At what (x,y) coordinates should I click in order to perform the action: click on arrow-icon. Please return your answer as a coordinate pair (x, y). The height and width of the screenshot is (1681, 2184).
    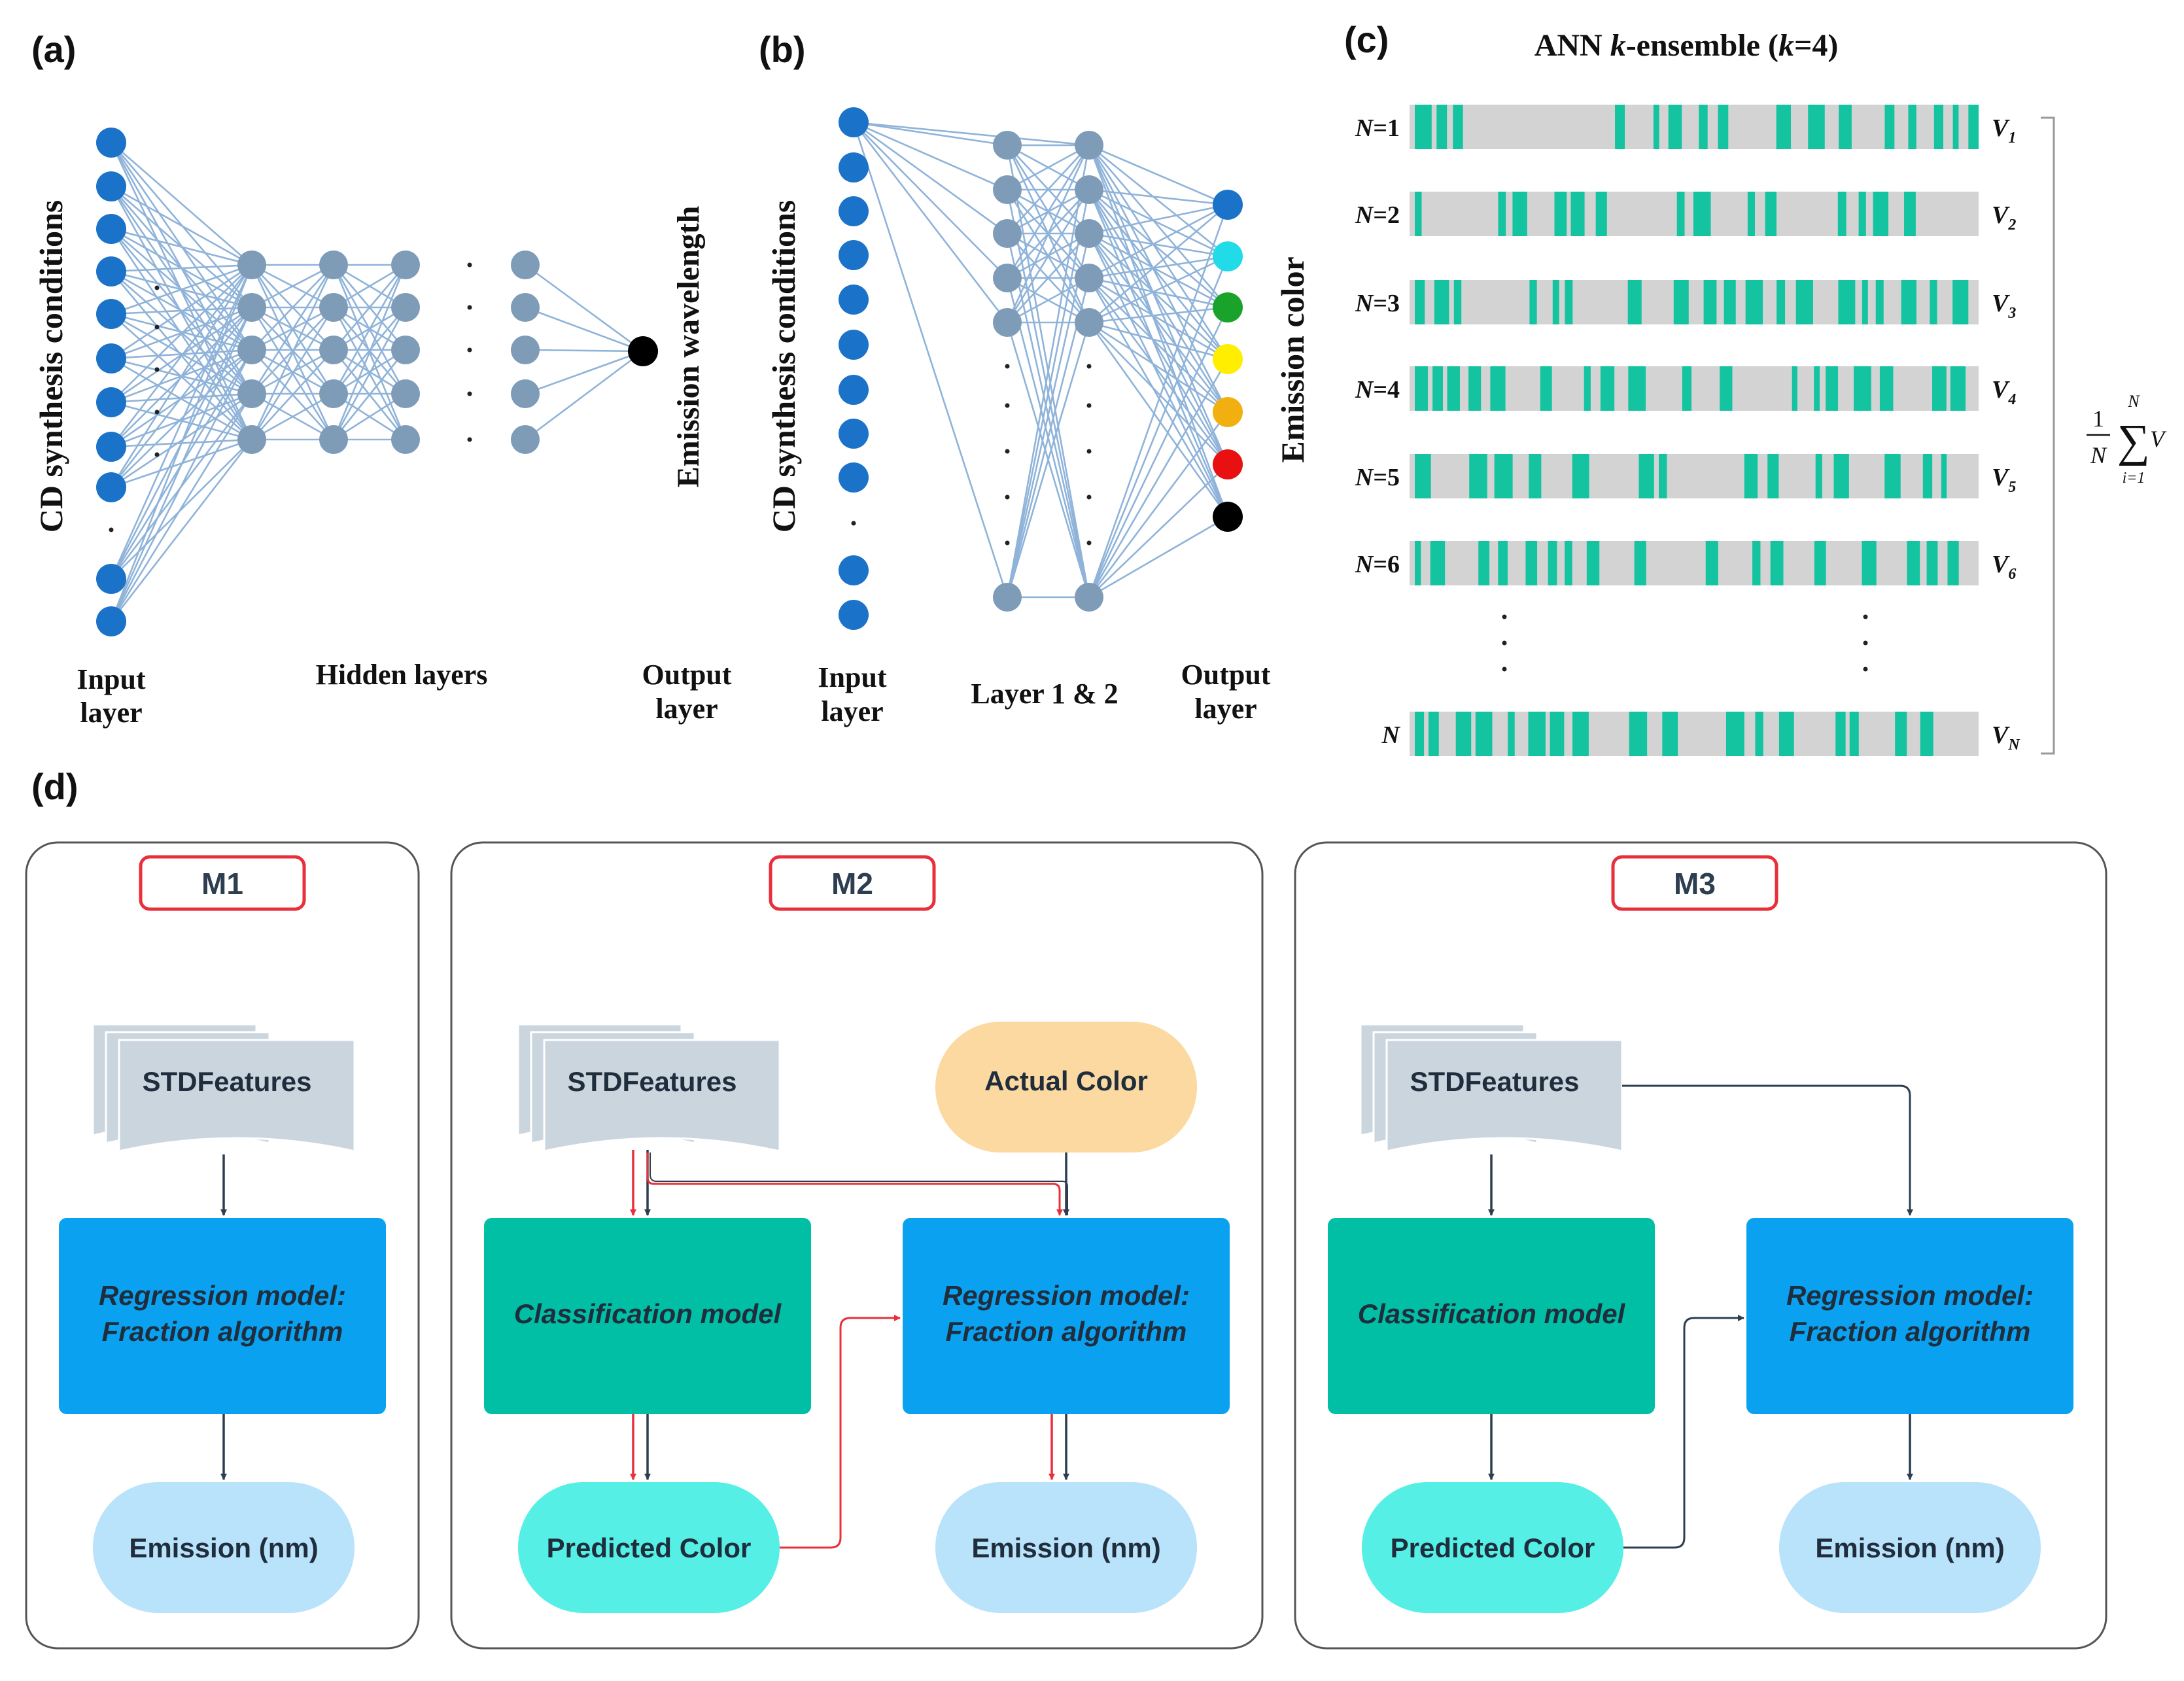
    Looking at the image, I should click on (854, 1184).